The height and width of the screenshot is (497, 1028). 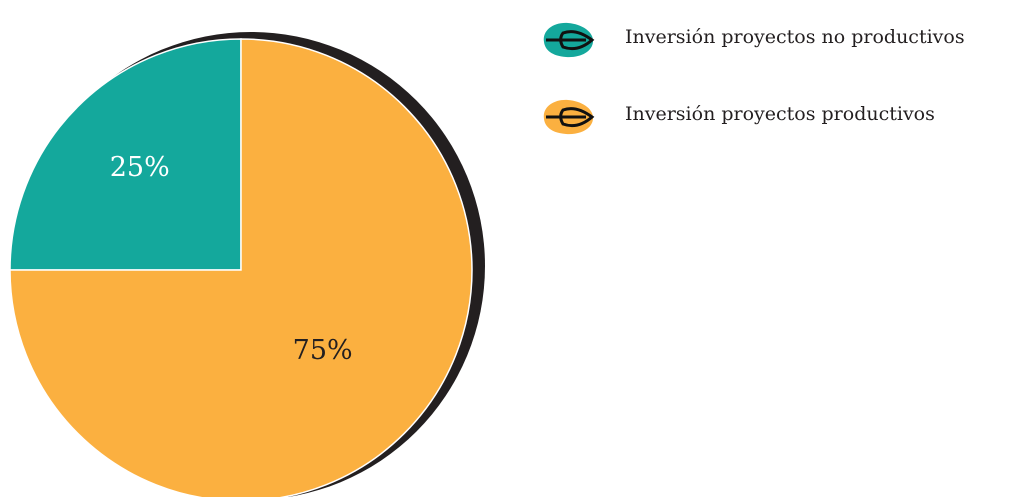 I want to click on slice-label: 75%, so click(x=323, y=350).